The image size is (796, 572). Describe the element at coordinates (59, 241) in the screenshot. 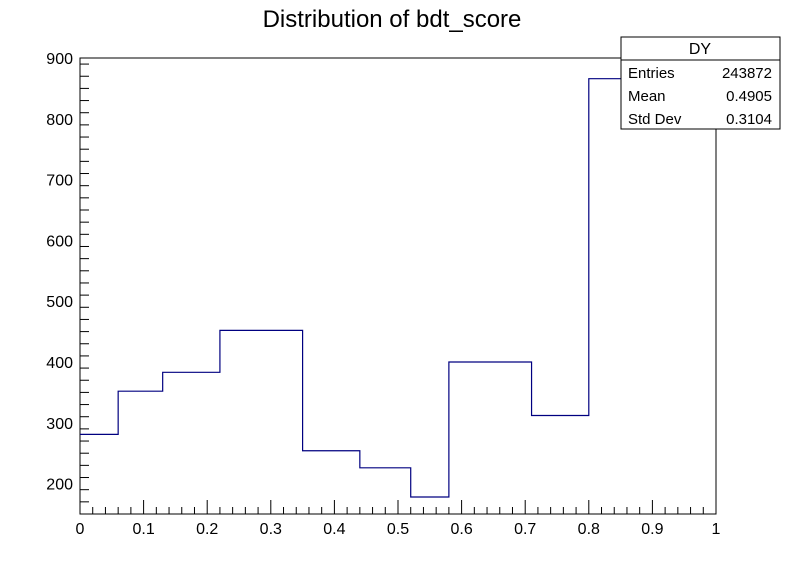

I see `y-tick-label: 600` at that location.